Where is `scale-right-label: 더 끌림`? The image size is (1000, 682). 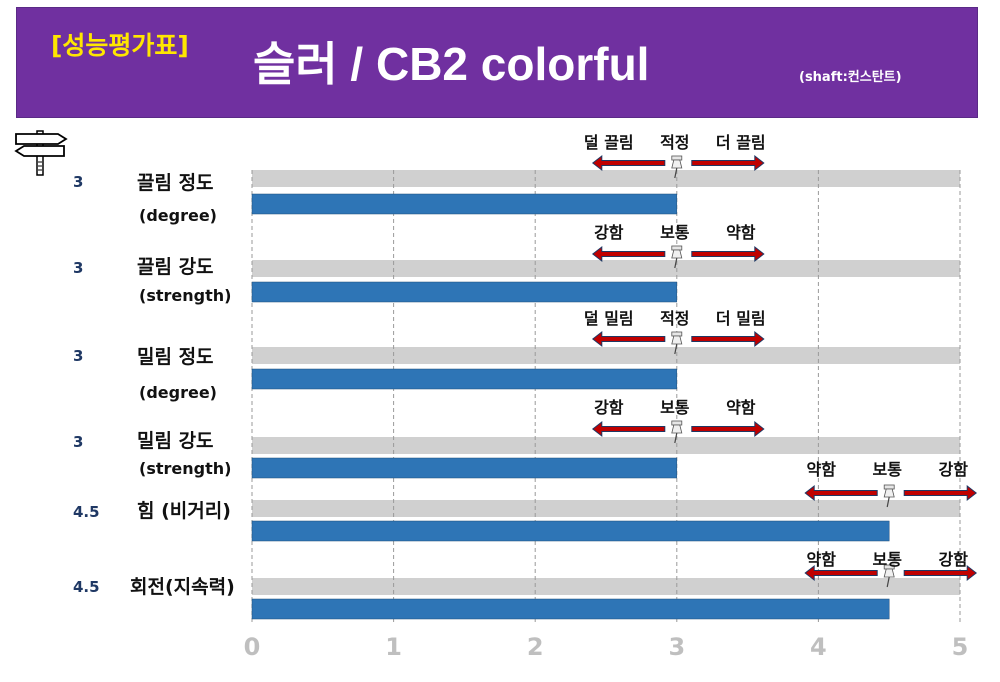
scale-right-label: 더 끌림 is located at coordinates (741, 142).